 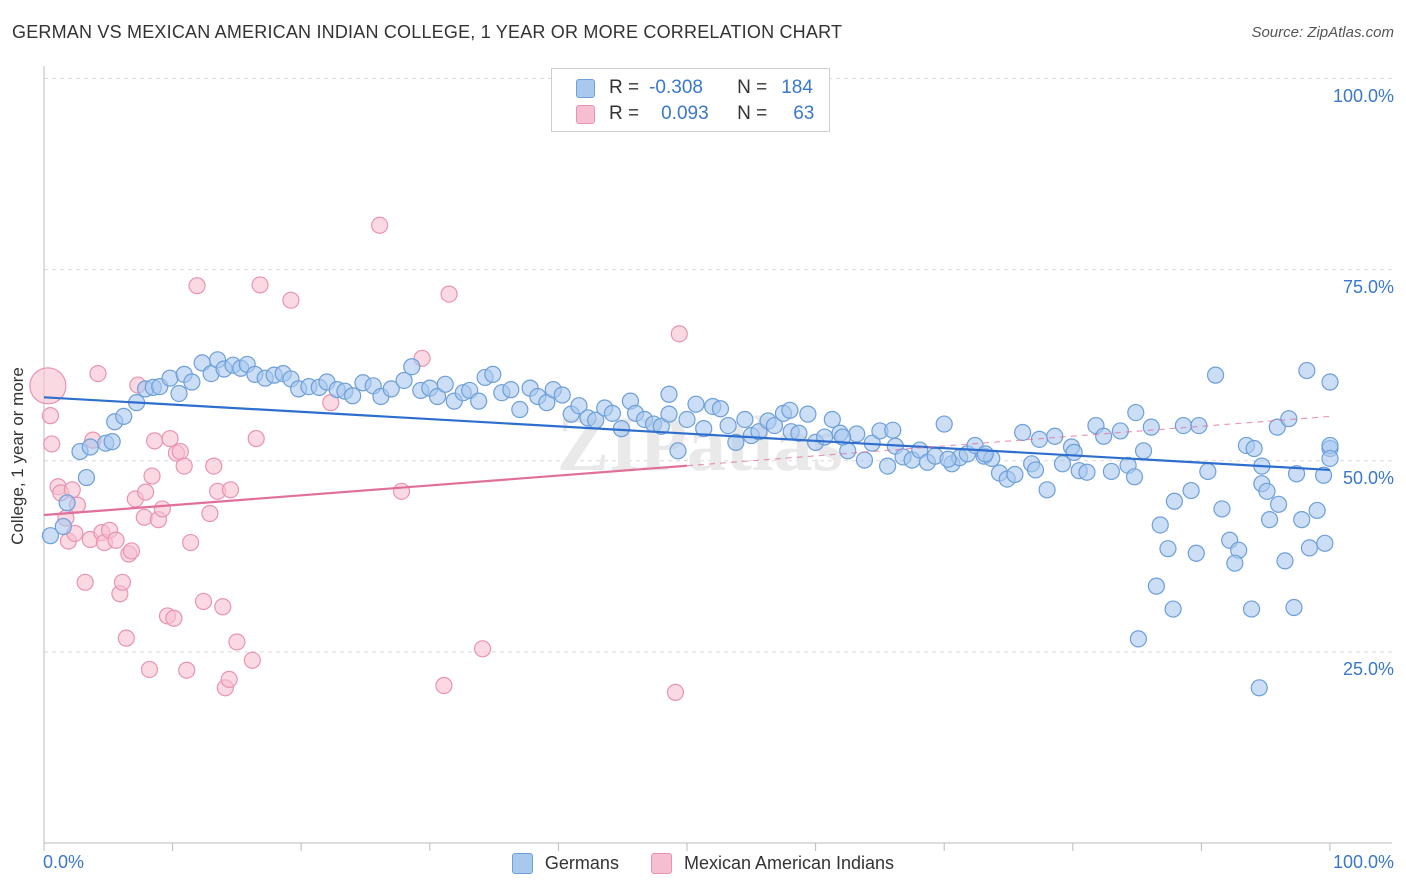 I want to click on legend-row-german: R = -0.308 N = 184, so click(x=694, y=88).